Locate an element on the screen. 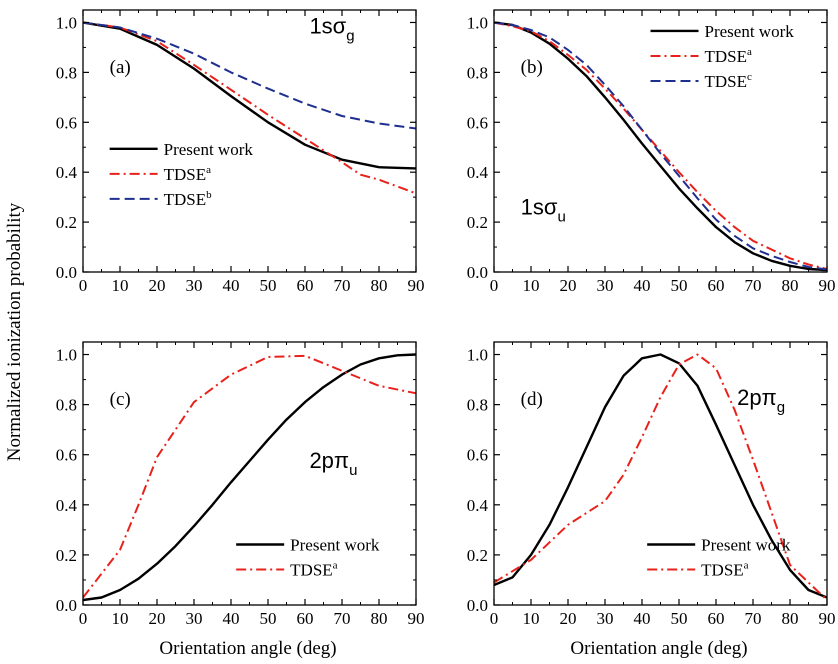 This screenshot has width=838, height=664. legend: Present work TDSEa TDSEc is located at coordinates (722, 56).